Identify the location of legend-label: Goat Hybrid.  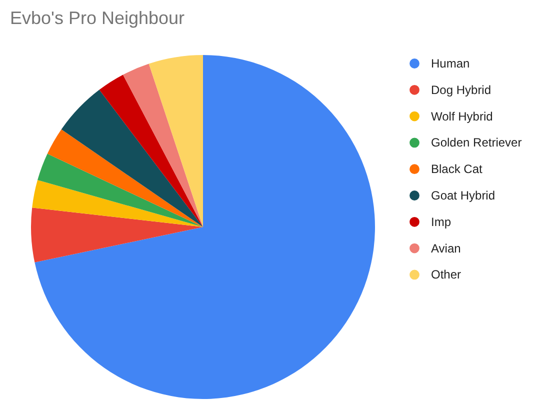
(463, 195).